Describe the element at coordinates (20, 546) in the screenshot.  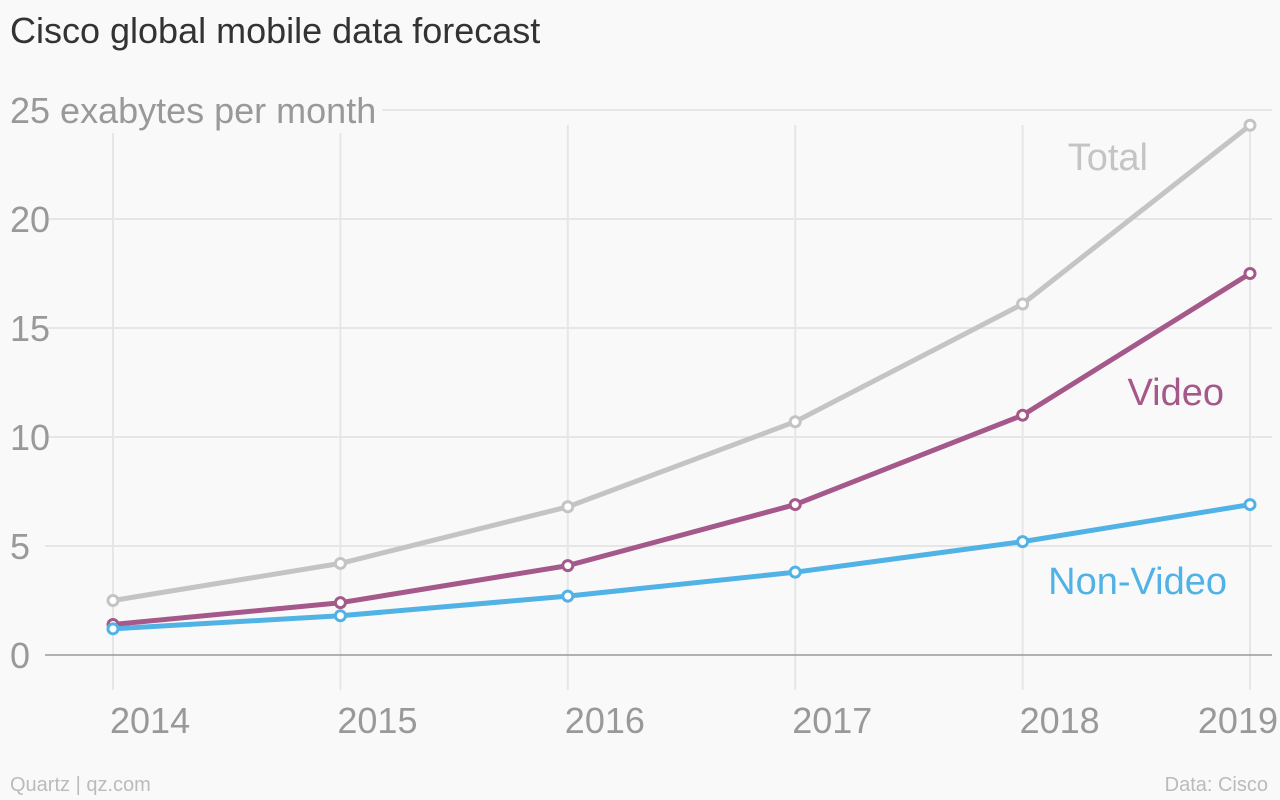
I see `y-tick-label: 5` at that location.